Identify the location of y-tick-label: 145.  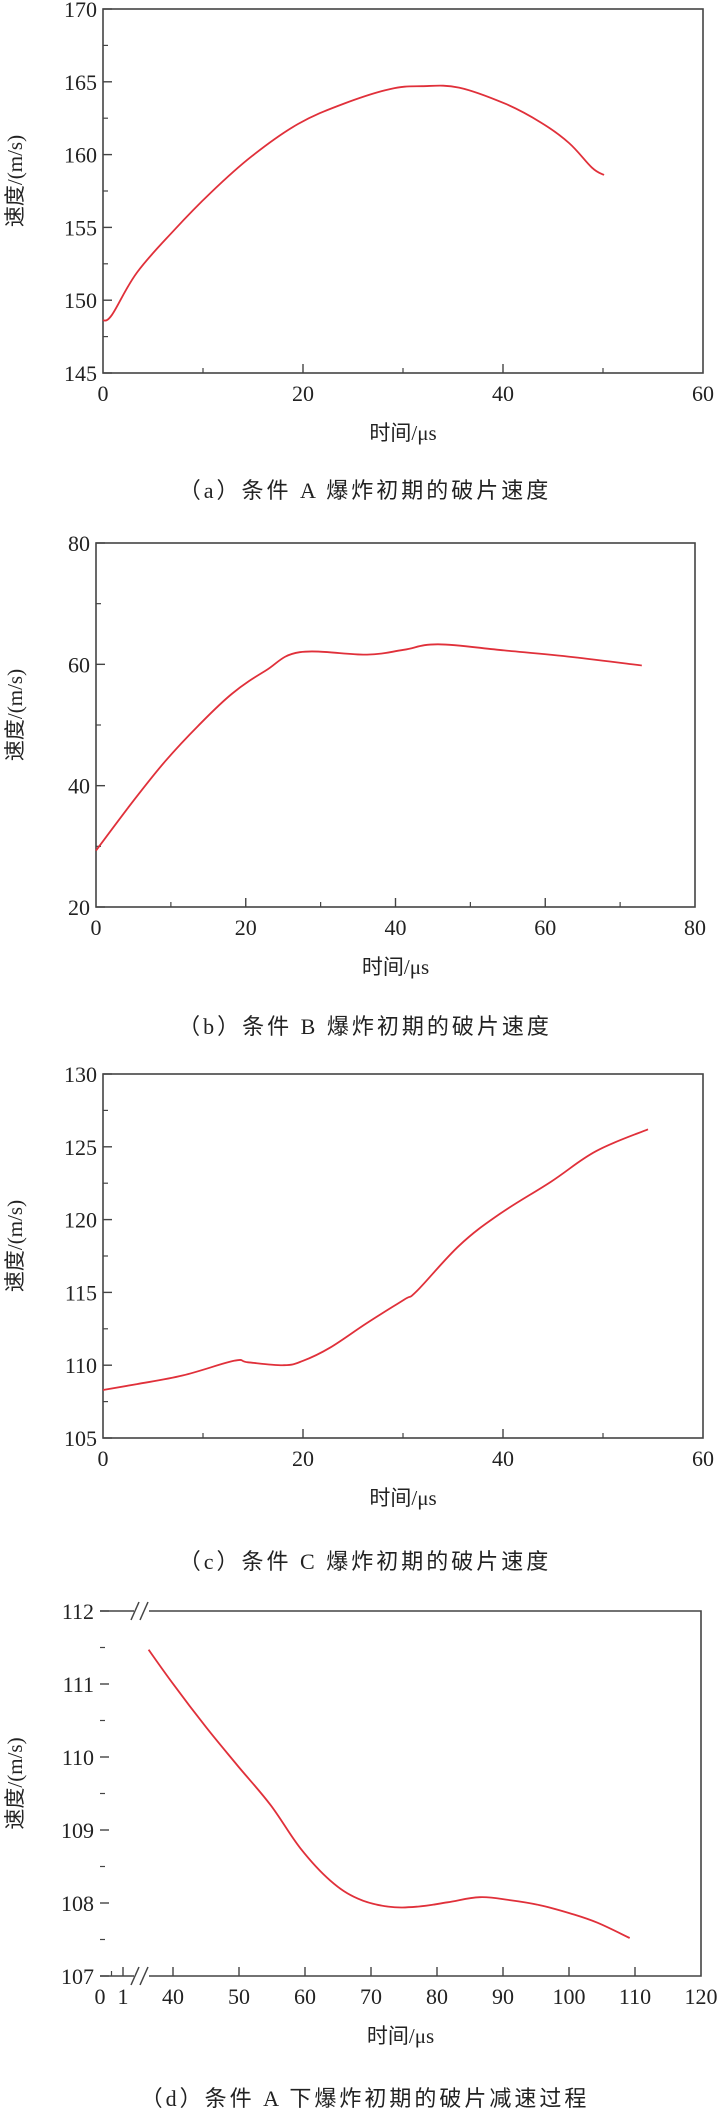
(80, 373).